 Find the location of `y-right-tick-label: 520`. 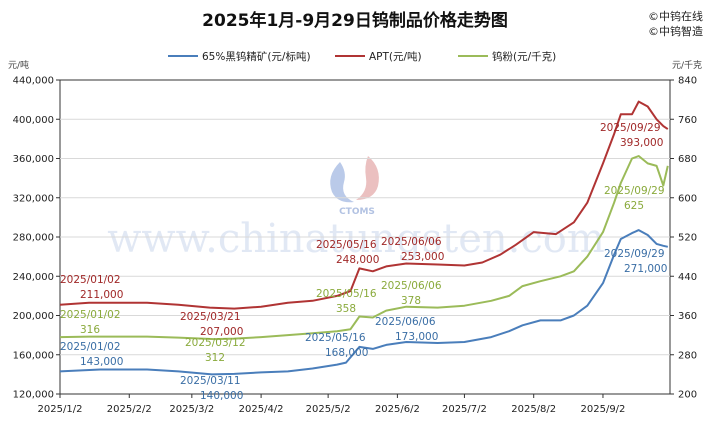

y-right-tick-label: 520 is located at coordinates (687, 238).